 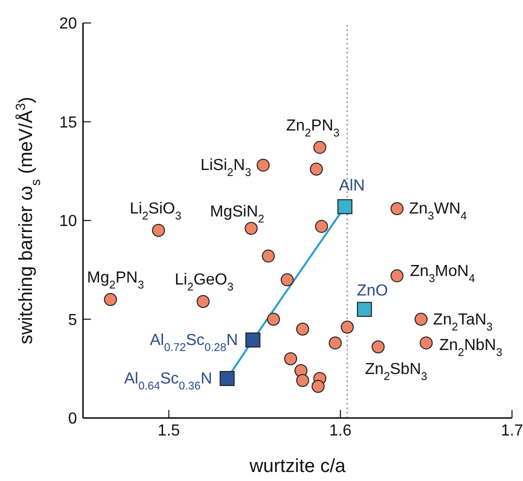 I want to click on y-tick-label: 15, so click(x=68, y=123).